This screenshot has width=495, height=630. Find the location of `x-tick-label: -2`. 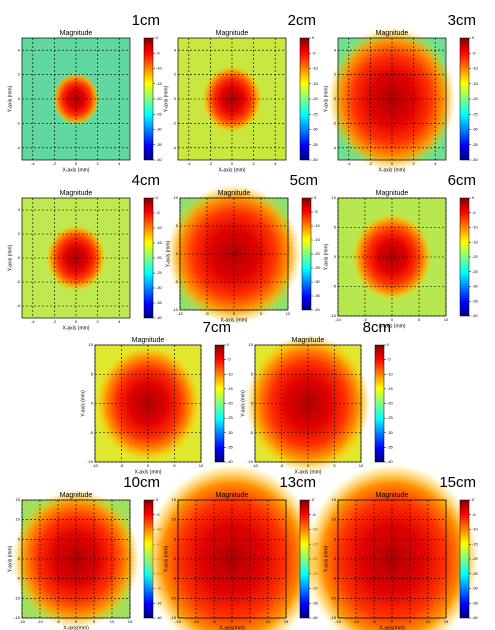

x-tick-label: -2 is located at coordinates (371, 163).